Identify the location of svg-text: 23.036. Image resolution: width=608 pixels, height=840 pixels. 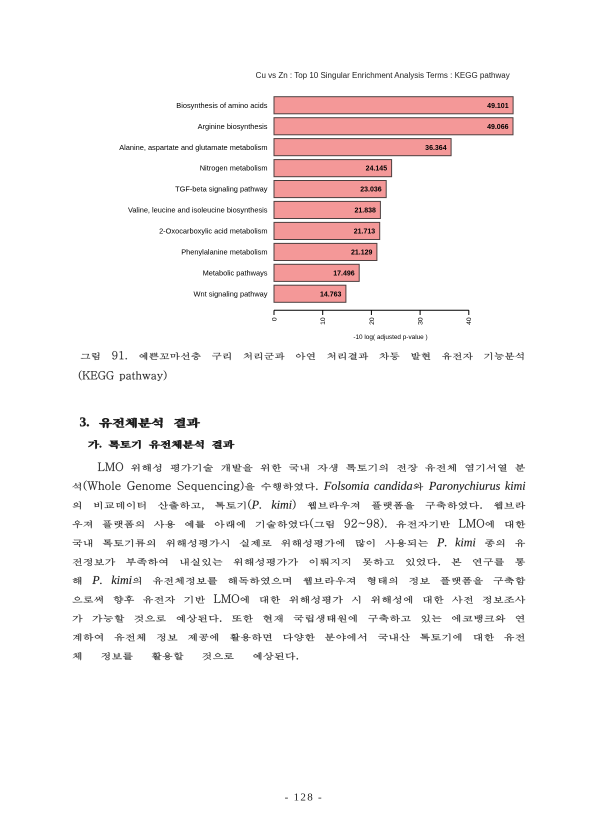
(371, 190).